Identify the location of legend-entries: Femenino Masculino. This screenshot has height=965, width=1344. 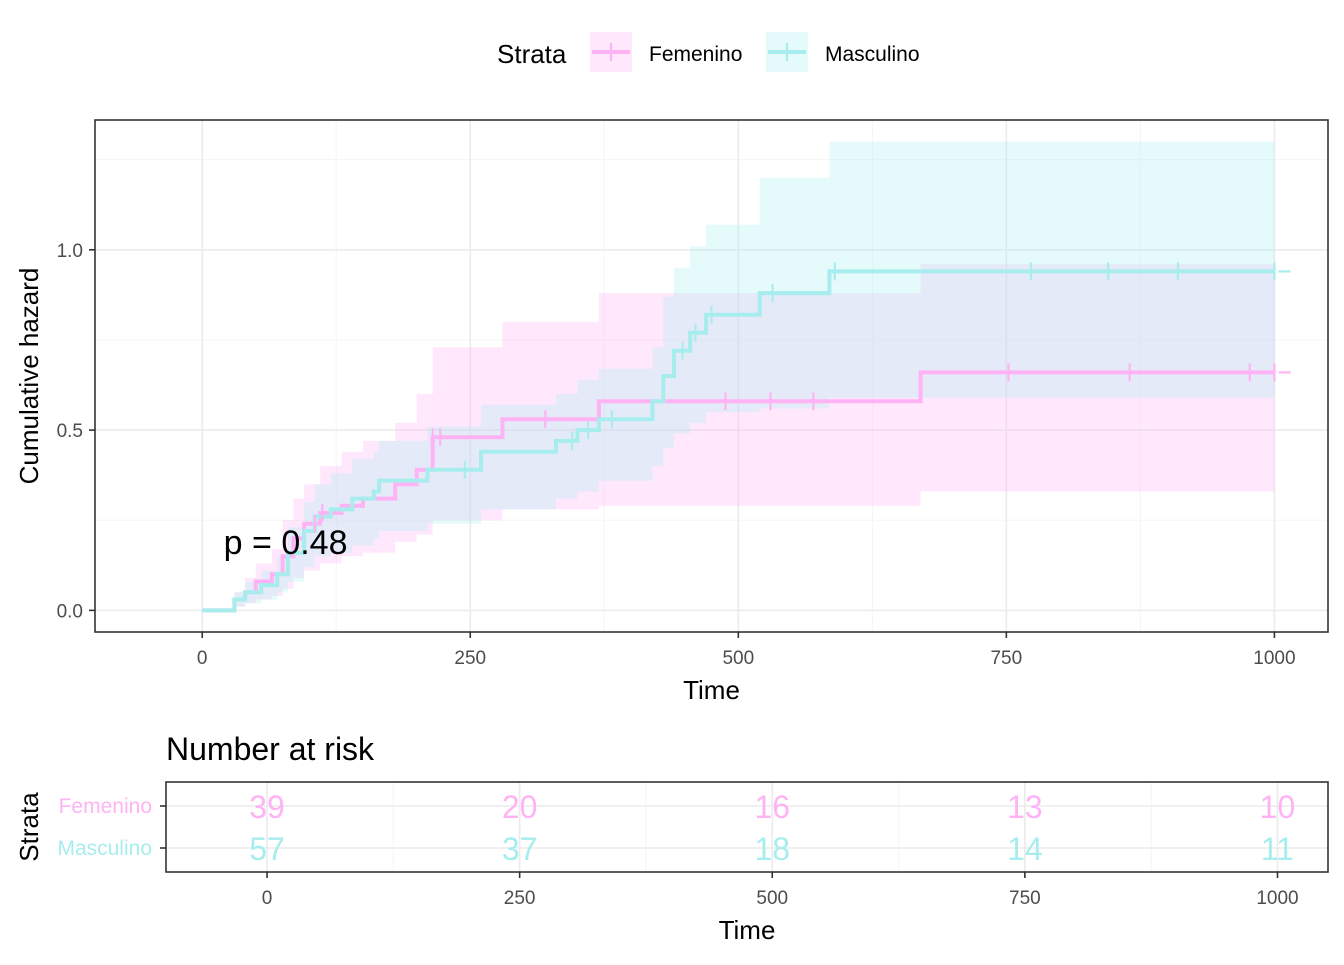
(755, 52).